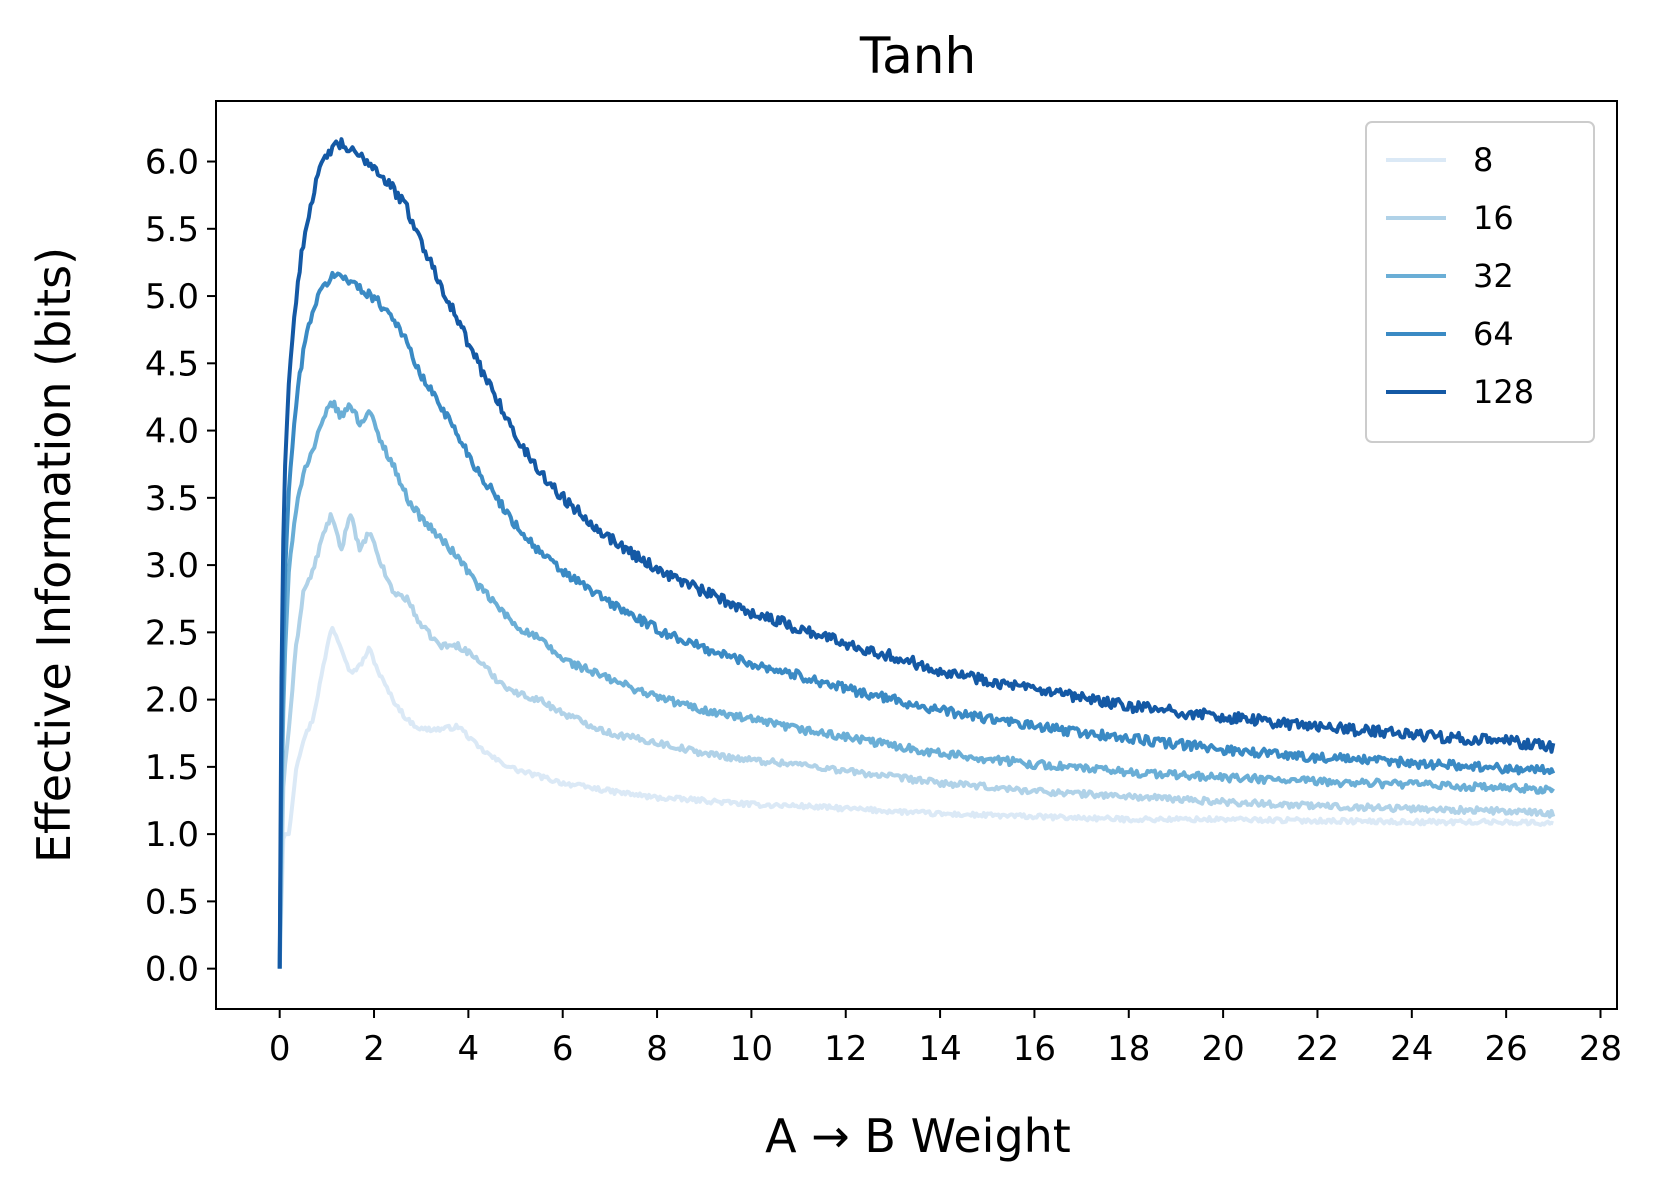  Describe the element at coordinates (1493, 218) in the screenshot. I see `legend-label: 16` at that location.